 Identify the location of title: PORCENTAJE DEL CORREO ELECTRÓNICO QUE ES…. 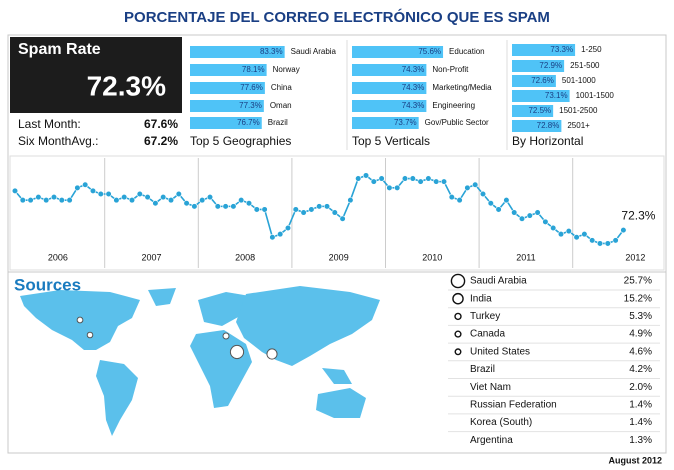
(337, 17).